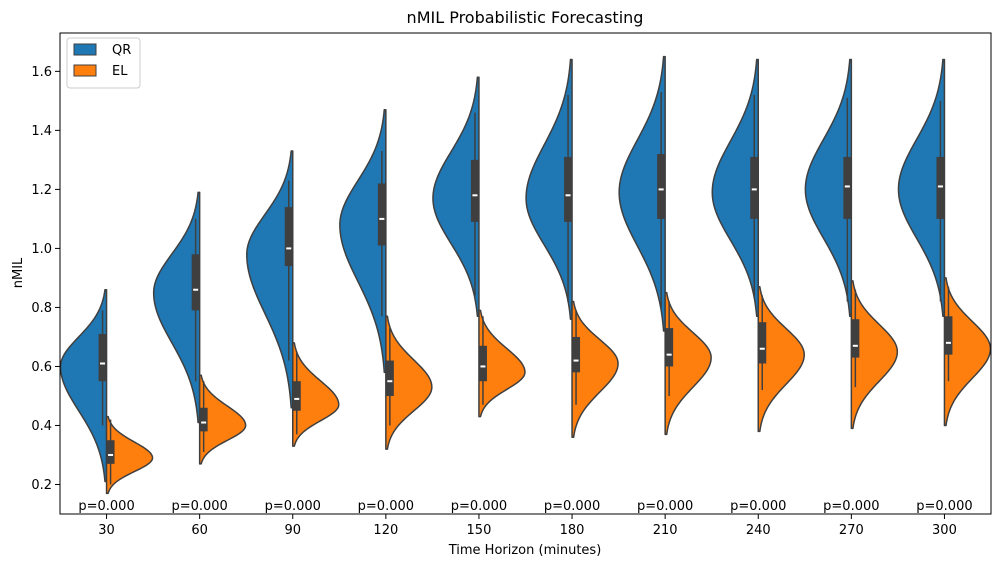 The image size is (1001, 566). Describe the element at coordinates (572, 506) in the screenshot. I see `p-value-180: p=0.000` at that location.